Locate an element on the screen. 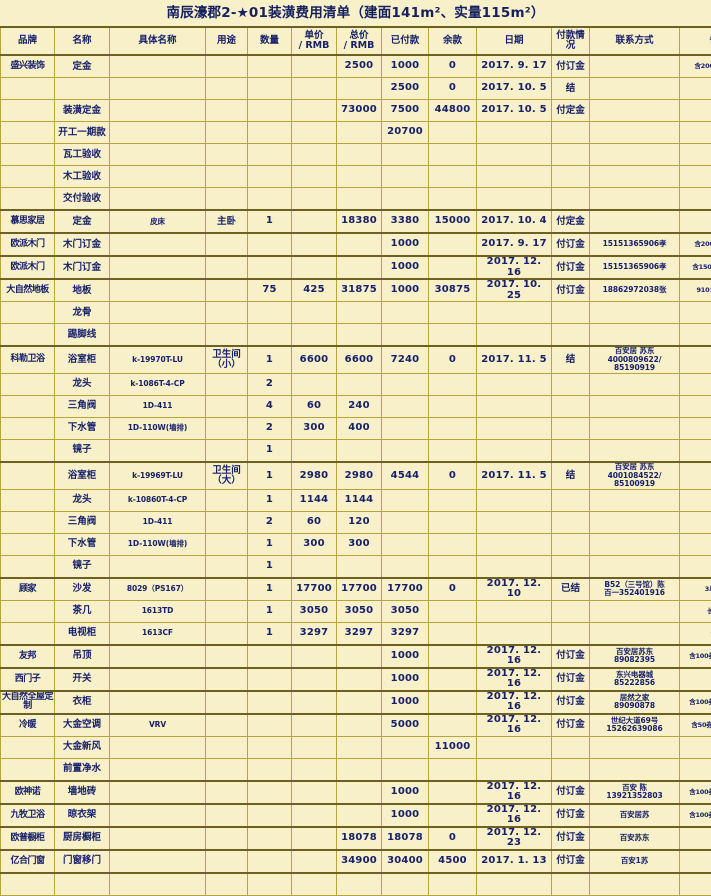  cell-name: 木门订金 is located at coordinates (82, 244).